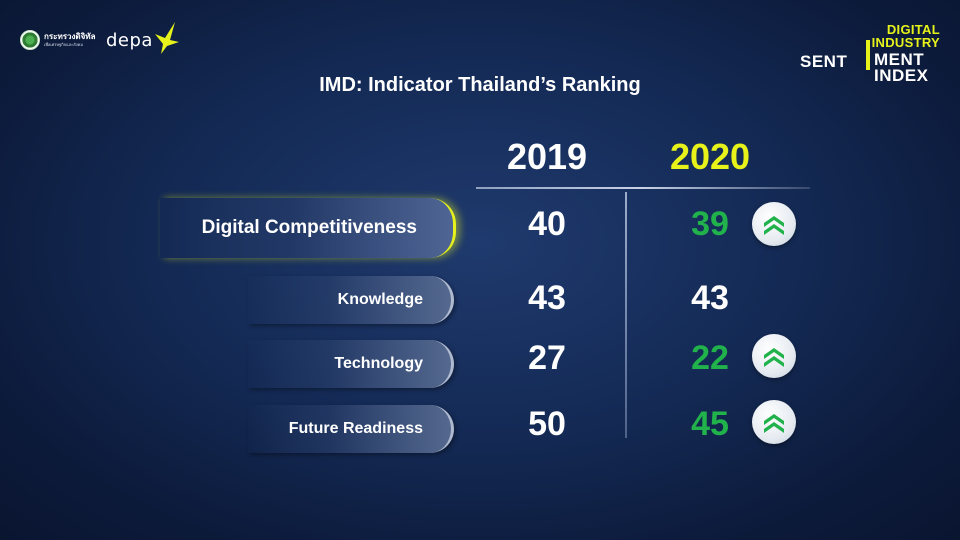 This screenshot has width=960, height=540. I want to click on ministry-logo: กระทรวงดิจิทัล เพื่อเศรษฐกิจและสังคม, so click(57, 40).